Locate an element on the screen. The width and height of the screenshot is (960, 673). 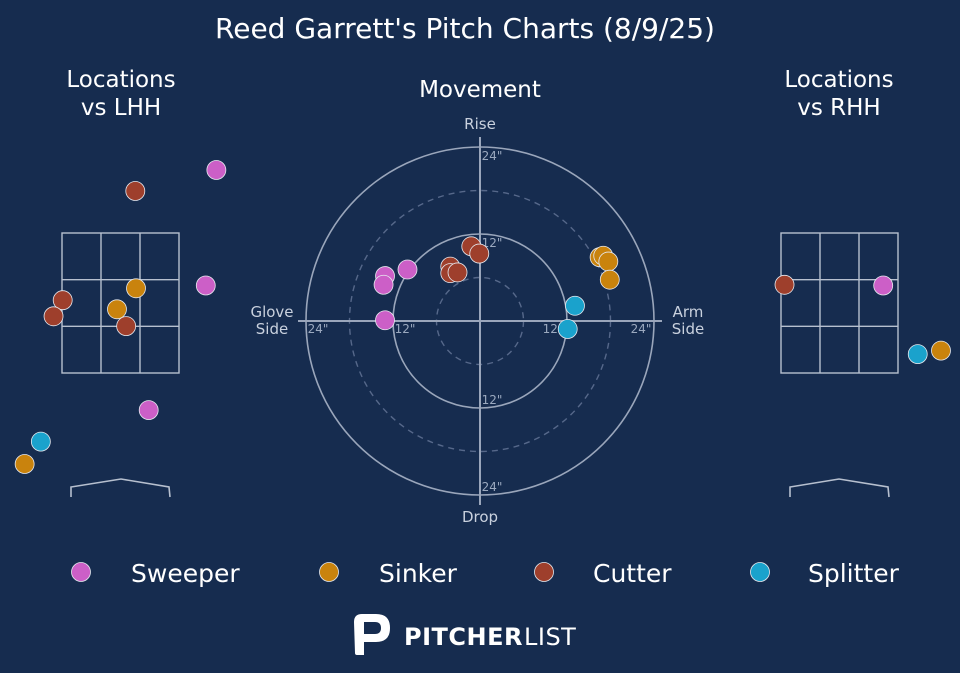
locations-rhh-panel: Locations vs RHH is located at coordinates (862, 282).